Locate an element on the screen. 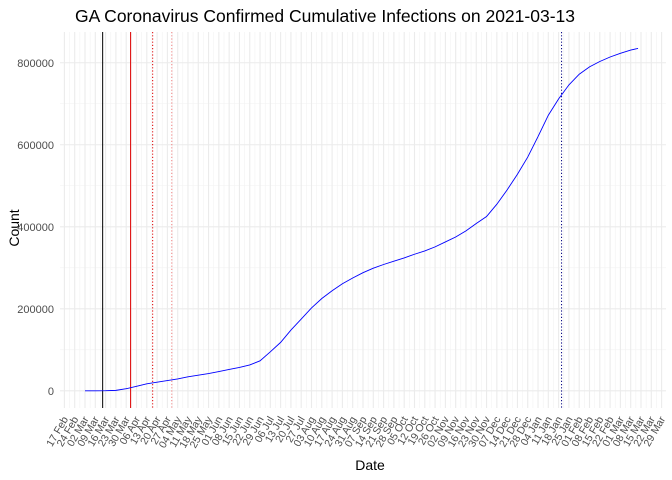 The height and width of the screenshot is (480, 672). y-tick-label: 400000 is located at coordinates (35, 228).